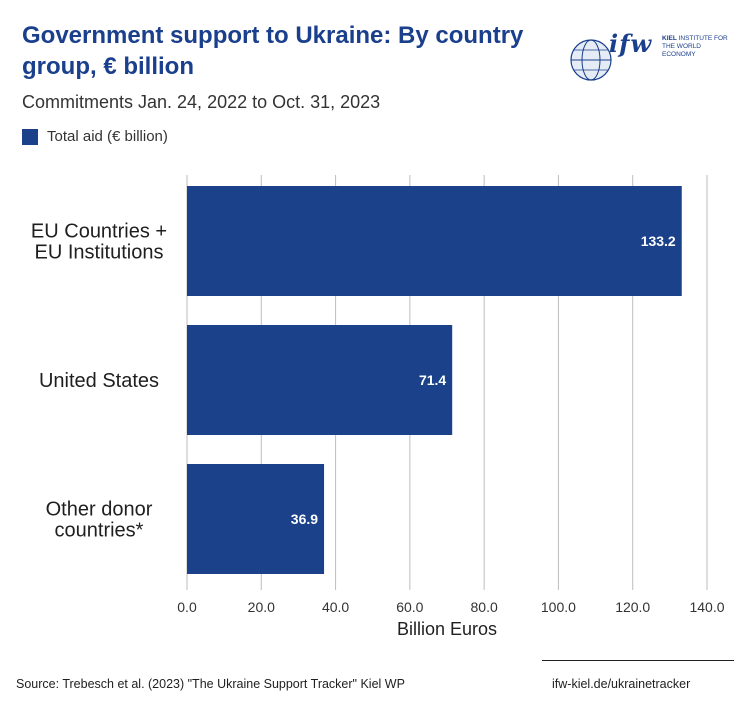 The image size is (736, 701). What do you see at coordinates (658, 241) in the screenshot?
I see `bar-value-label: 133.2` at bounding box center [658, 241].